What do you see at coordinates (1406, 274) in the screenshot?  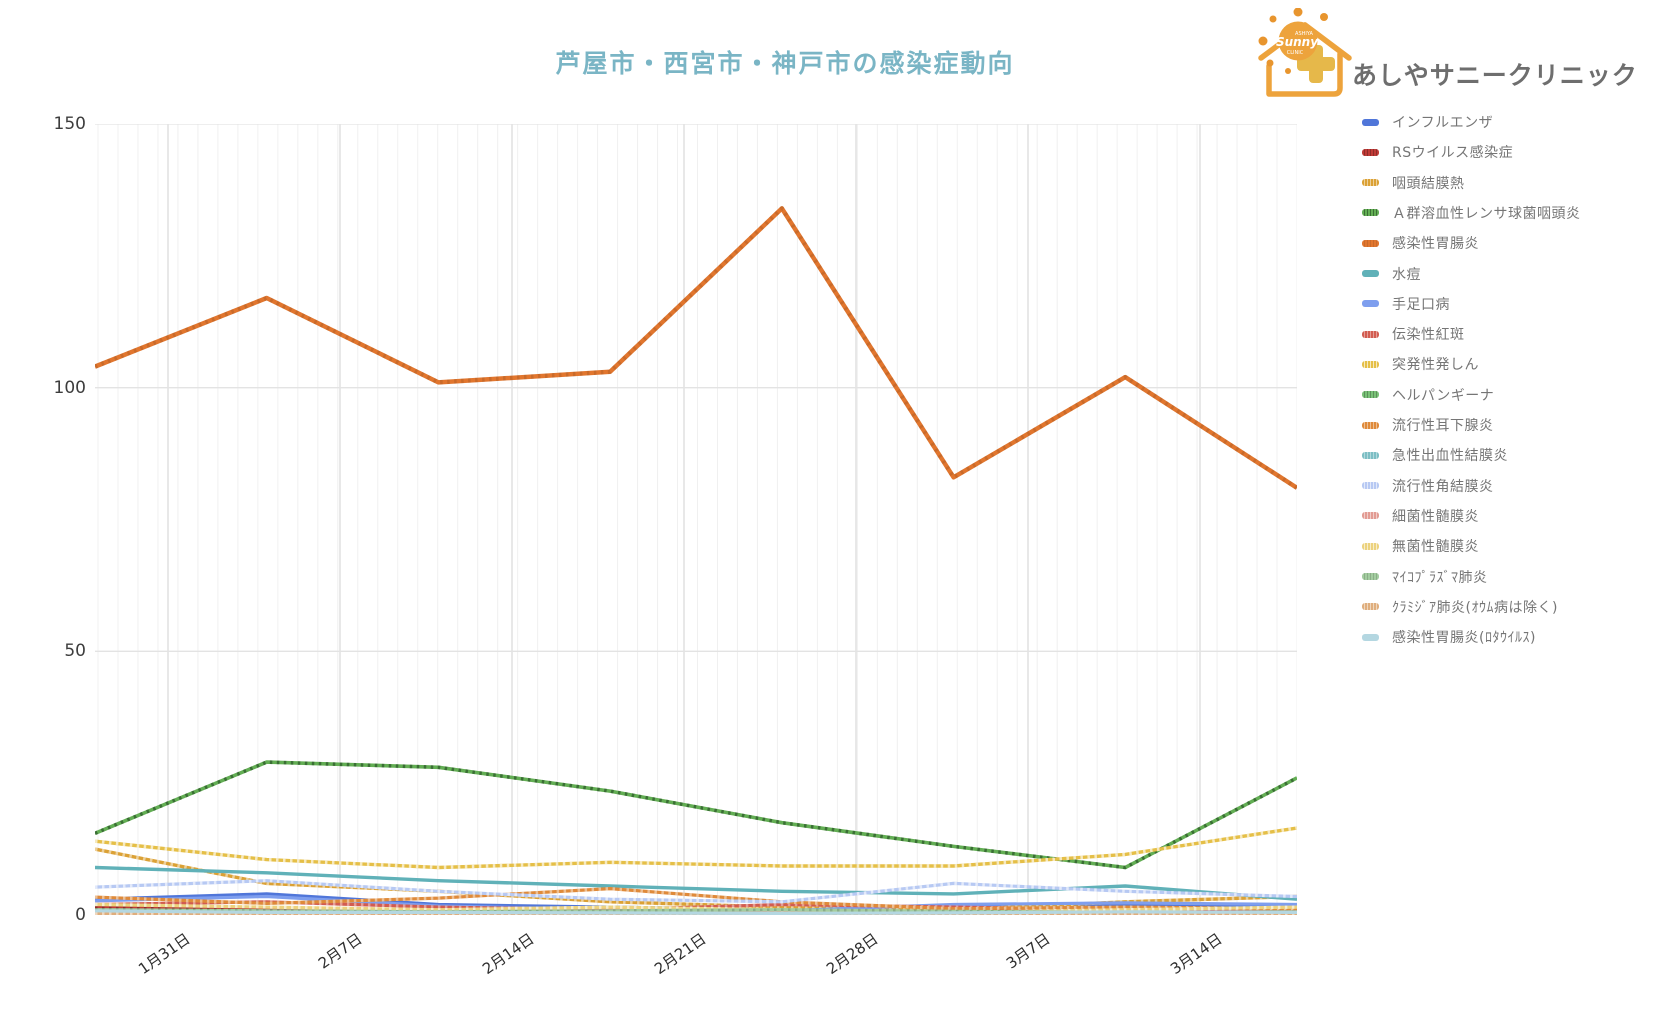 I see `legend-label: 水痘` at bounding box center [1406, 274].